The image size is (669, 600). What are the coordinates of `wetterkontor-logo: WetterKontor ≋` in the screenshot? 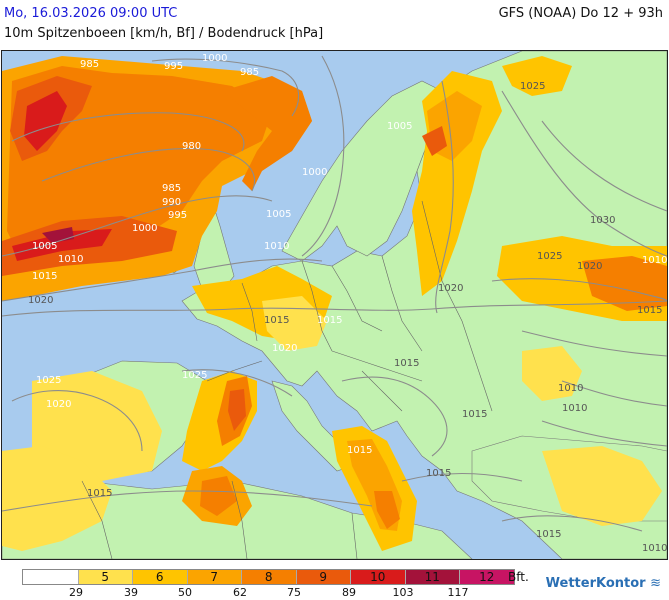 It's located at (603, 583).